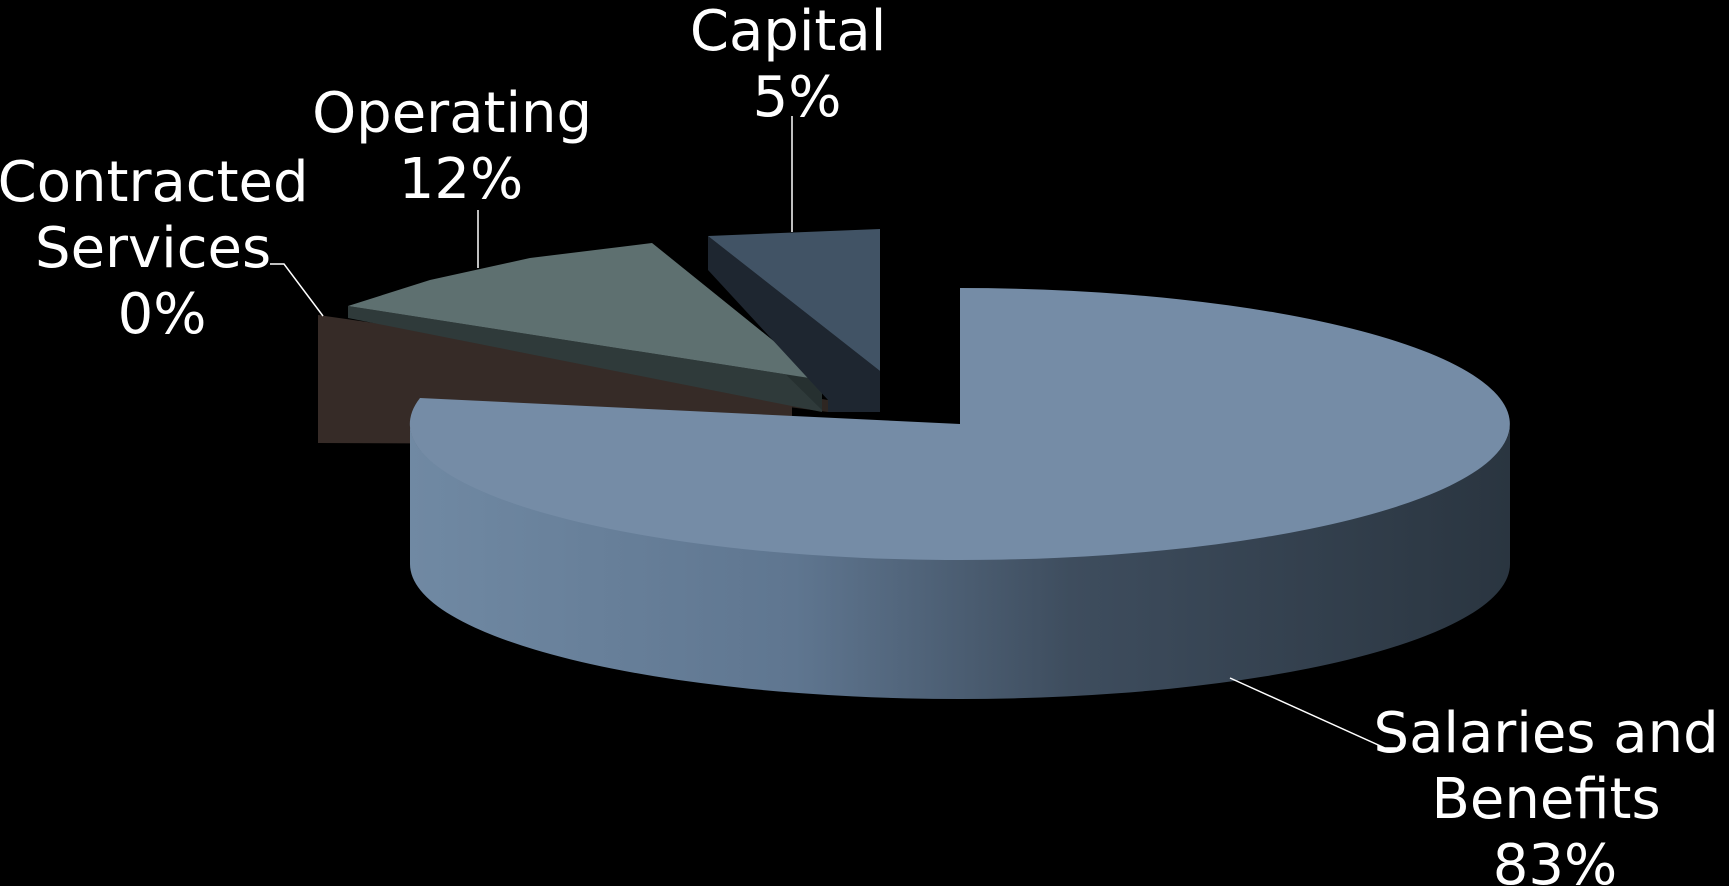 The width and height of the screenshot is (1729, 886). I want to click on label-operating-name: Operating, so click(452, 113).